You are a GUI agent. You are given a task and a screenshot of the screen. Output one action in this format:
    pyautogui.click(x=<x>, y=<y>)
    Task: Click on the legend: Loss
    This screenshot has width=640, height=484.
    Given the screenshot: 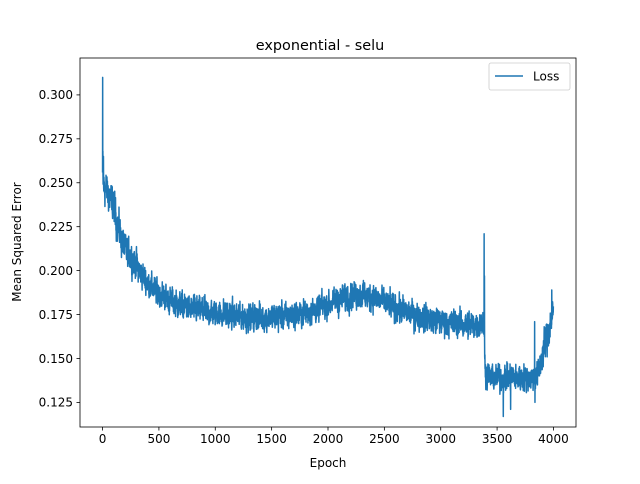 What is the action you would take?
    pyautogui.click(x=529, y=76)
    